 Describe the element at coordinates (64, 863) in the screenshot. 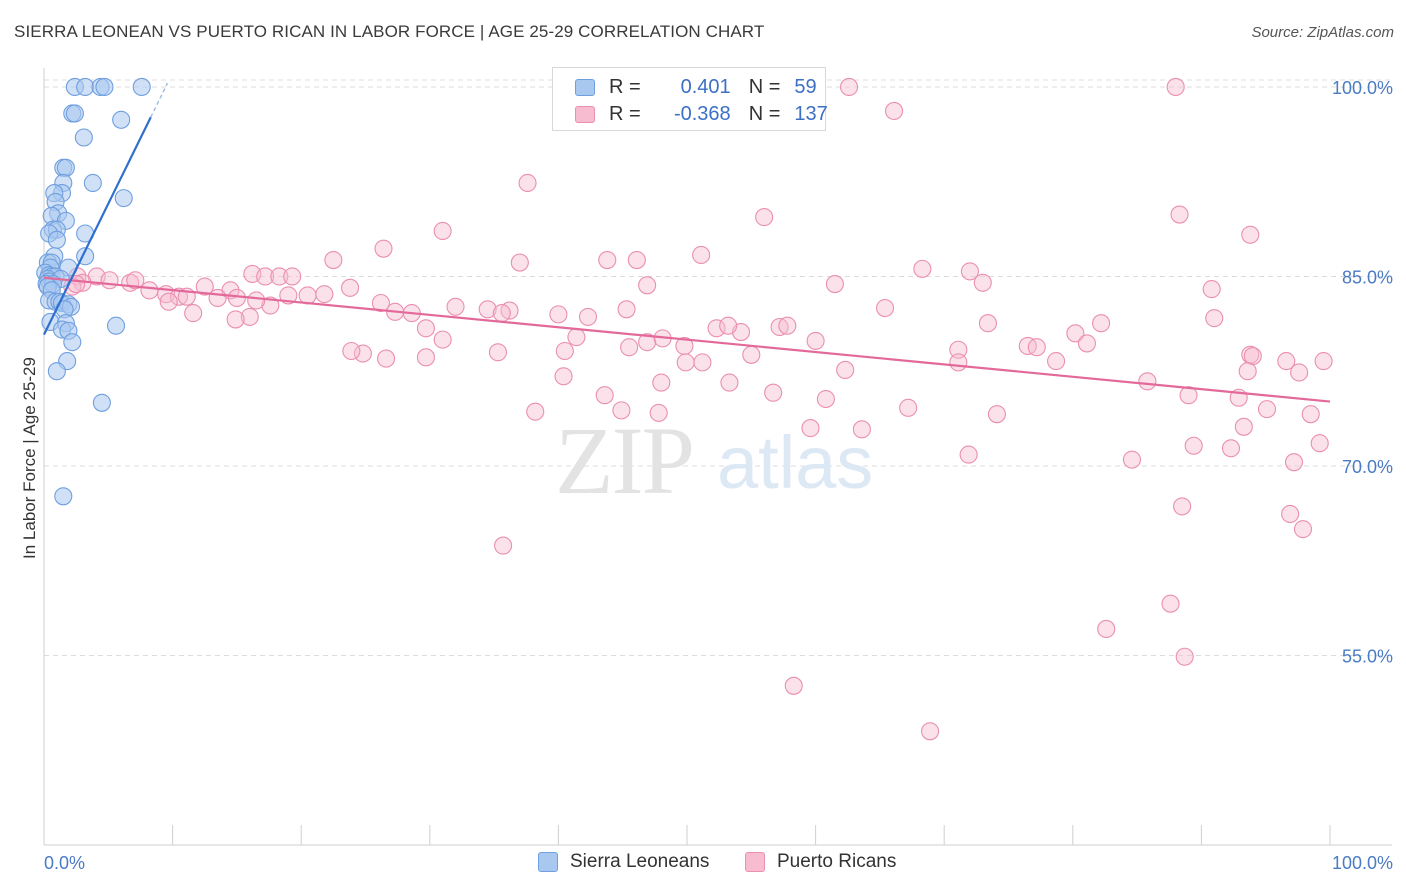

I see `x-tick-label: 0.0%` at that location.